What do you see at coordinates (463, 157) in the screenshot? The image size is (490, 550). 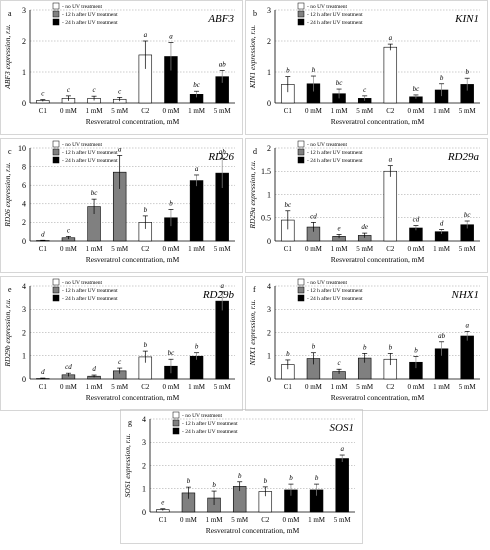 I see `gene-title: RD29a` at bounding box center [463, 157].